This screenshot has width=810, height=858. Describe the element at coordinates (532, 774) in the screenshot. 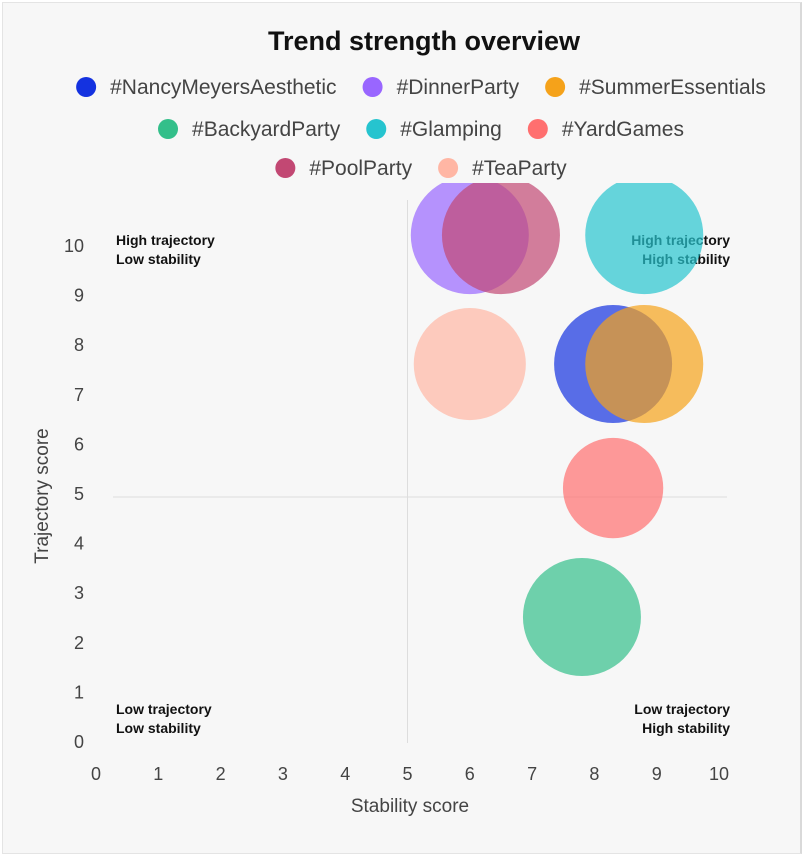

I see `x-tick-label: 7` at that location.